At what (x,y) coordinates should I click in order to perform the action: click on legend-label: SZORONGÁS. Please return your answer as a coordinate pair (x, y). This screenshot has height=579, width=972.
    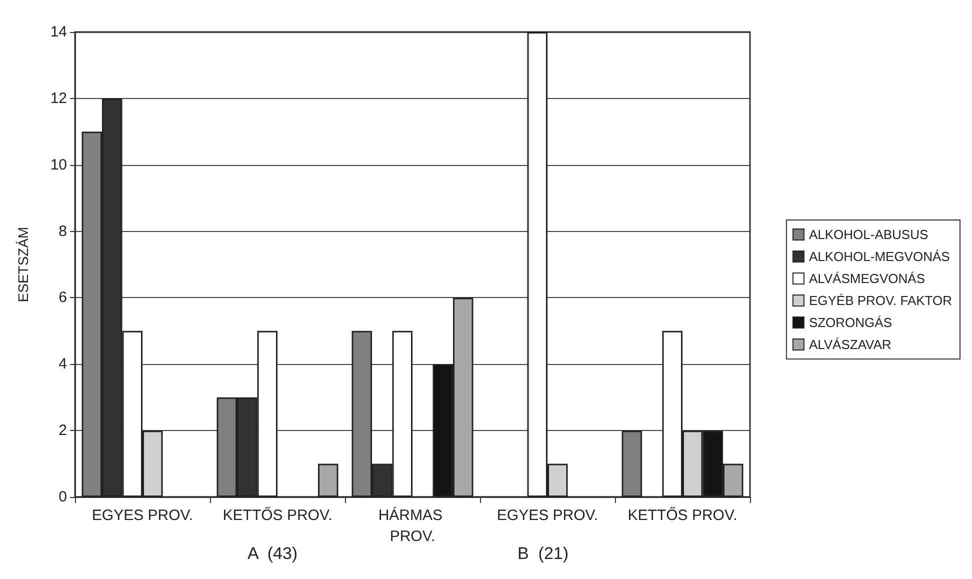
    Looking at the image, I should click on (850, 322).